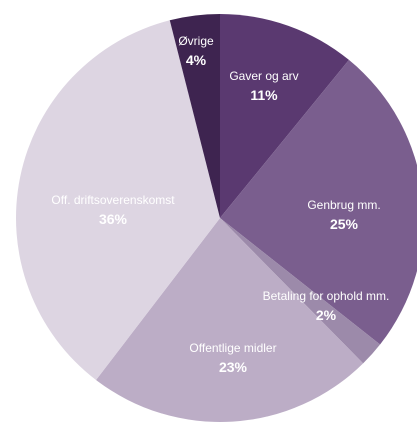  Describe the element at coordinates (263, 76) in the screenshot. I see `slice-label-gaver-og-arv: Gaver og arv` at that location.